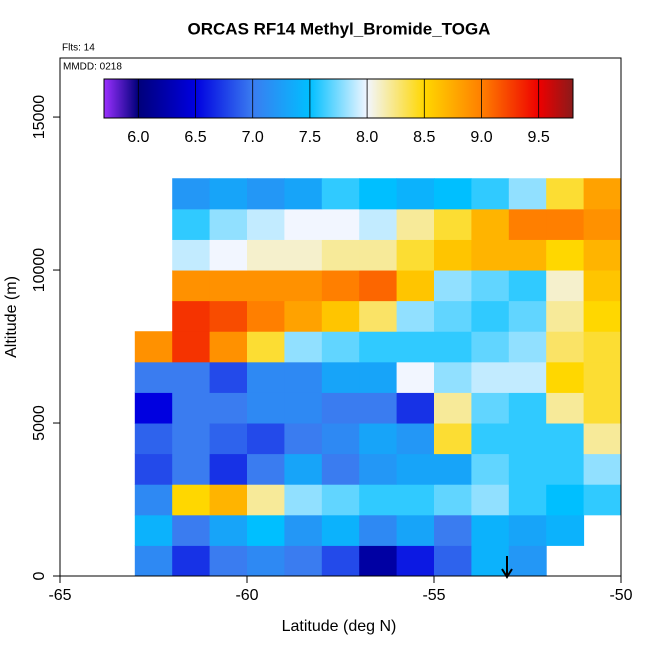 This screenshot has height=650, width=650. I want to click on annotation: Flts: 14, so click(78, 48).